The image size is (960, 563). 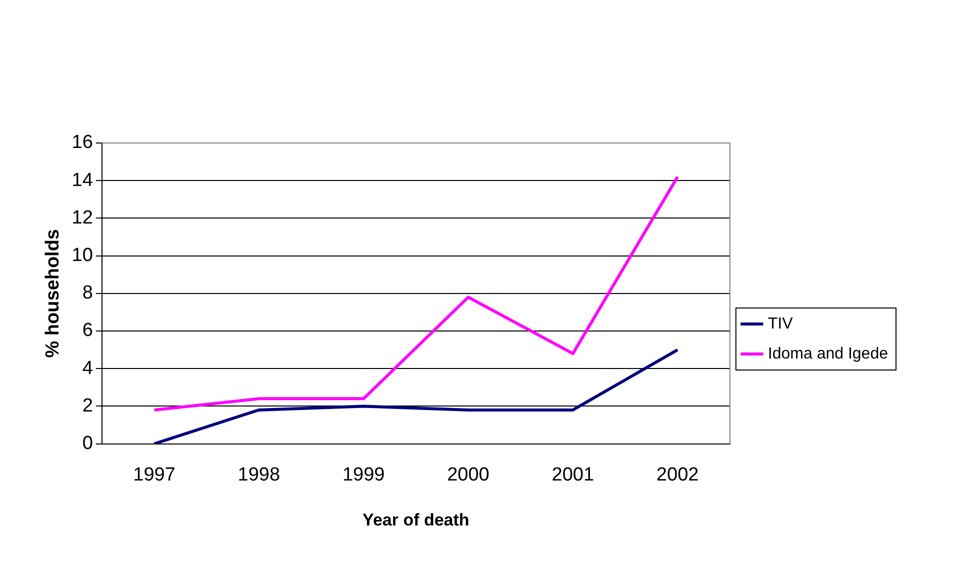 I want to click on y-tick-label: 4, so click(x=88, y=368).